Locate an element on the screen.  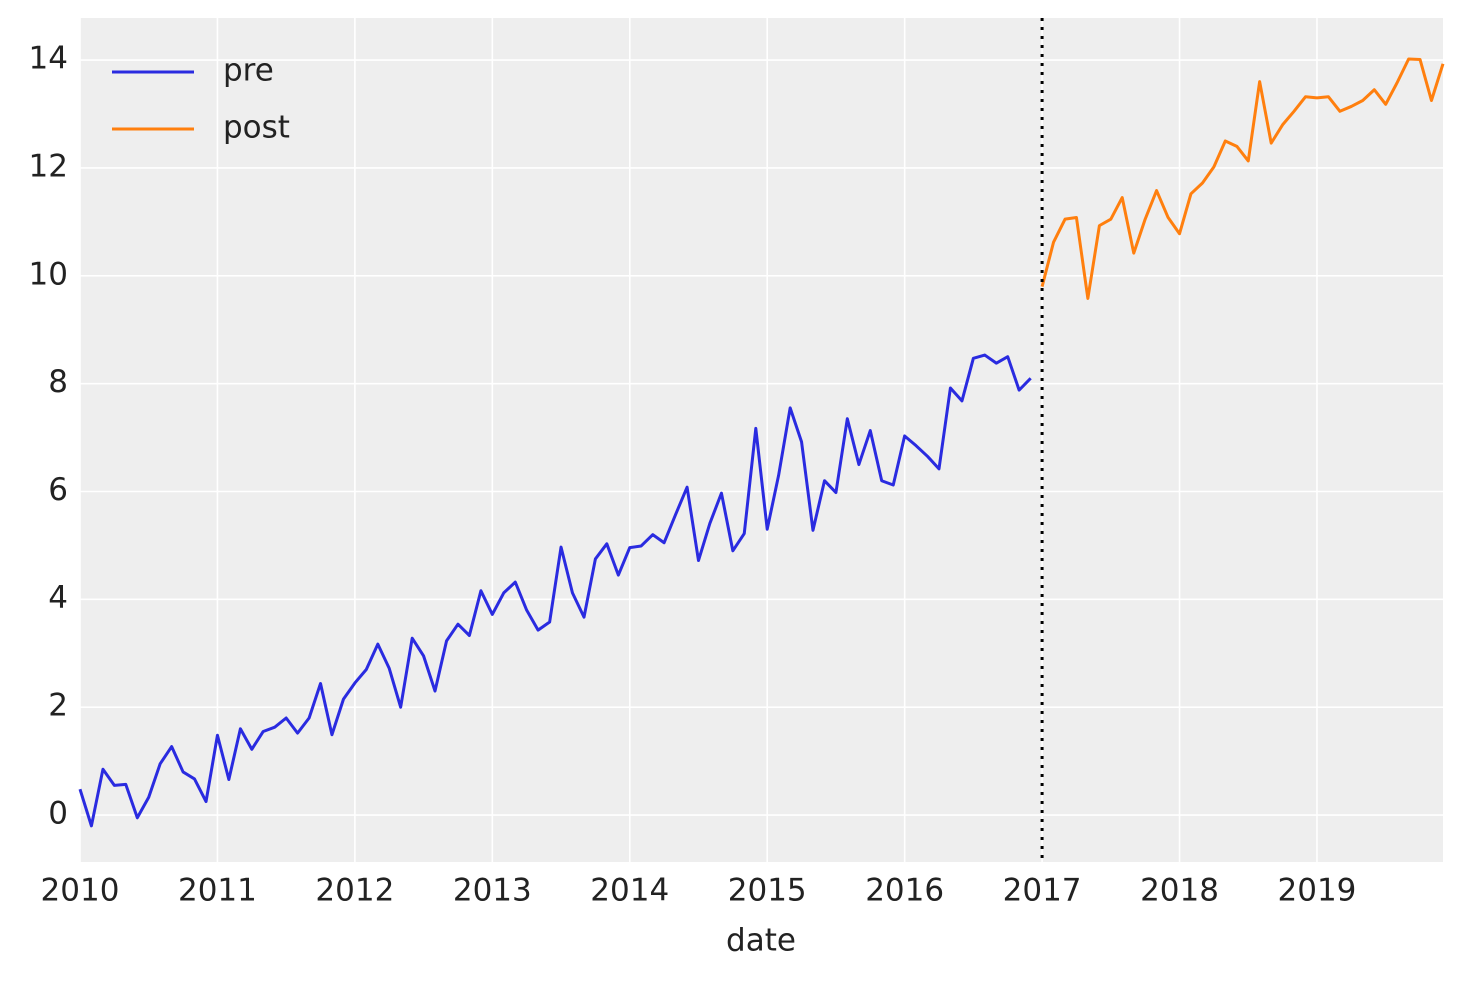
y-tick-label: 12 is located at coordinates (48, 166).